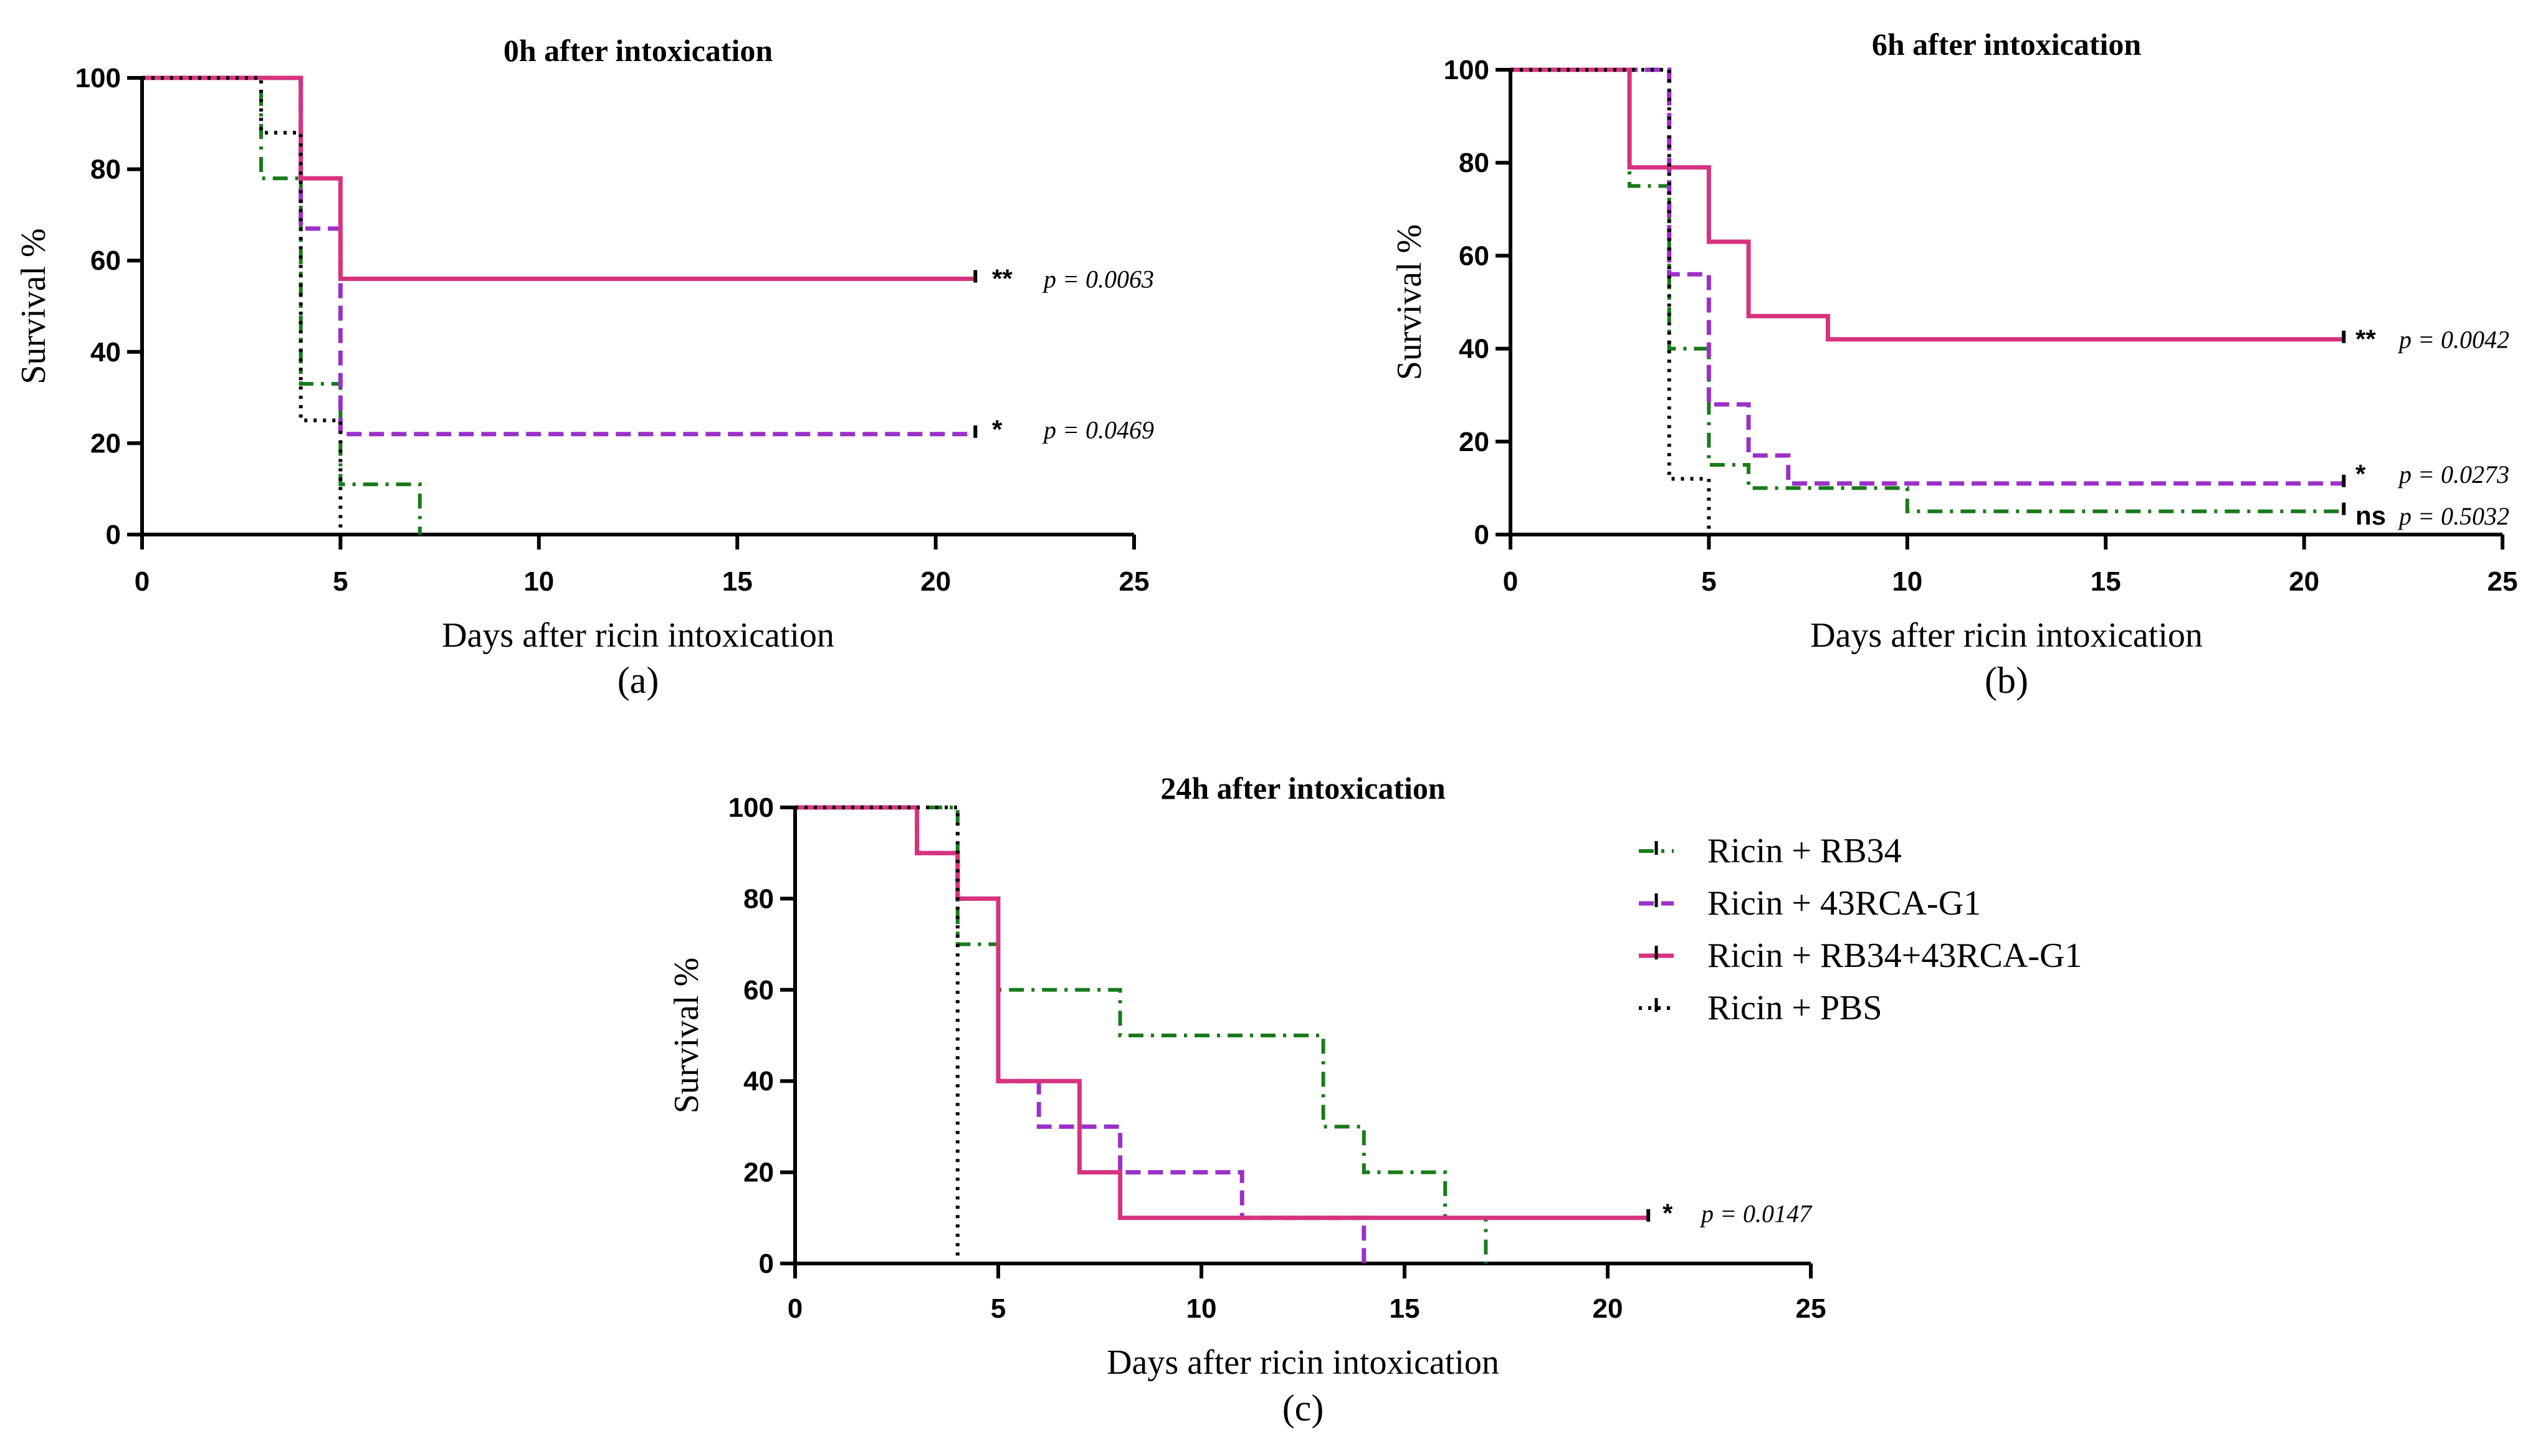 Image resolution: width=2543 pixels, height=1456 pixels. What do you see at coordinates (2006, 635) in the screenshot?
I see `panel-2-x-axis-title: Days after ricin intoxication` at bounding box center [2006, 635].